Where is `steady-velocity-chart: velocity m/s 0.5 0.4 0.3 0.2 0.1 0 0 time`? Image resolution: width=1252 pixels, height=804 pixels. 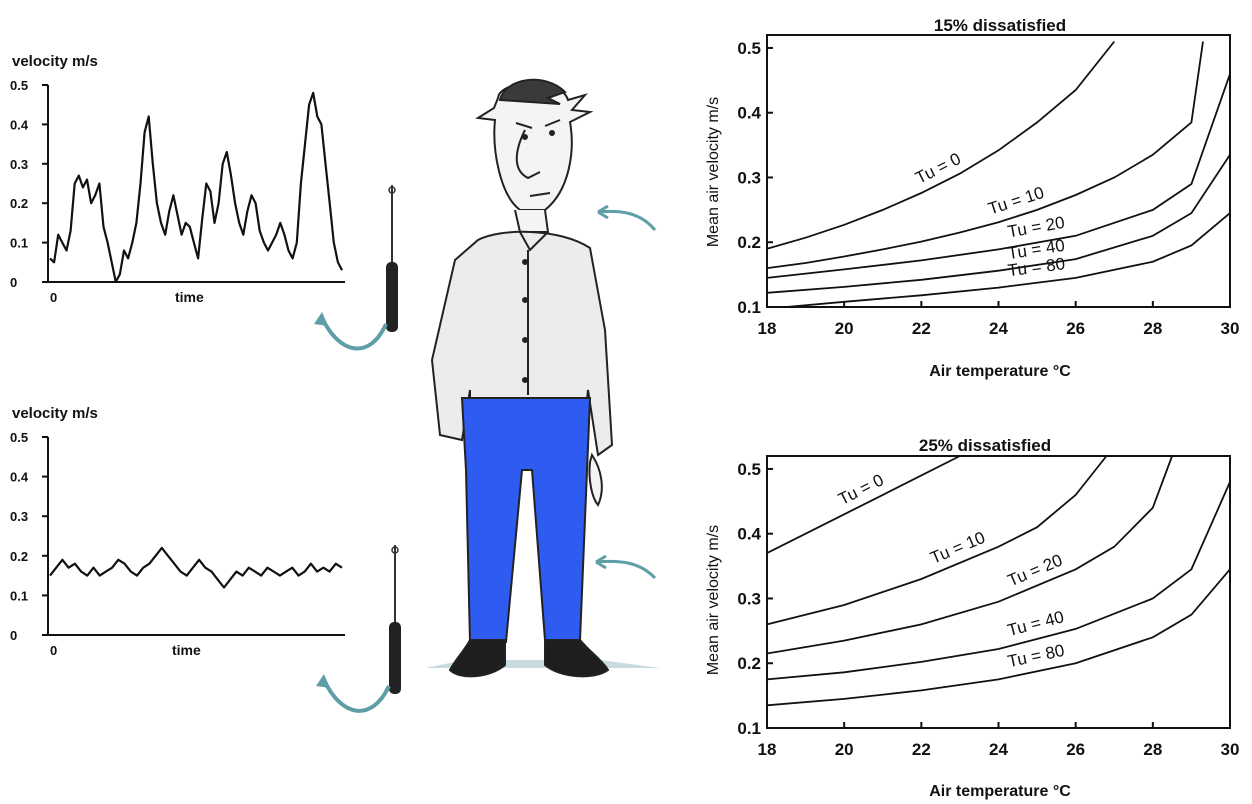 steady-velocity-chart: velocity m/s 0.5 0.4 0.3 0.2 0.1 0 0 time is located at coordinates (177, 531).